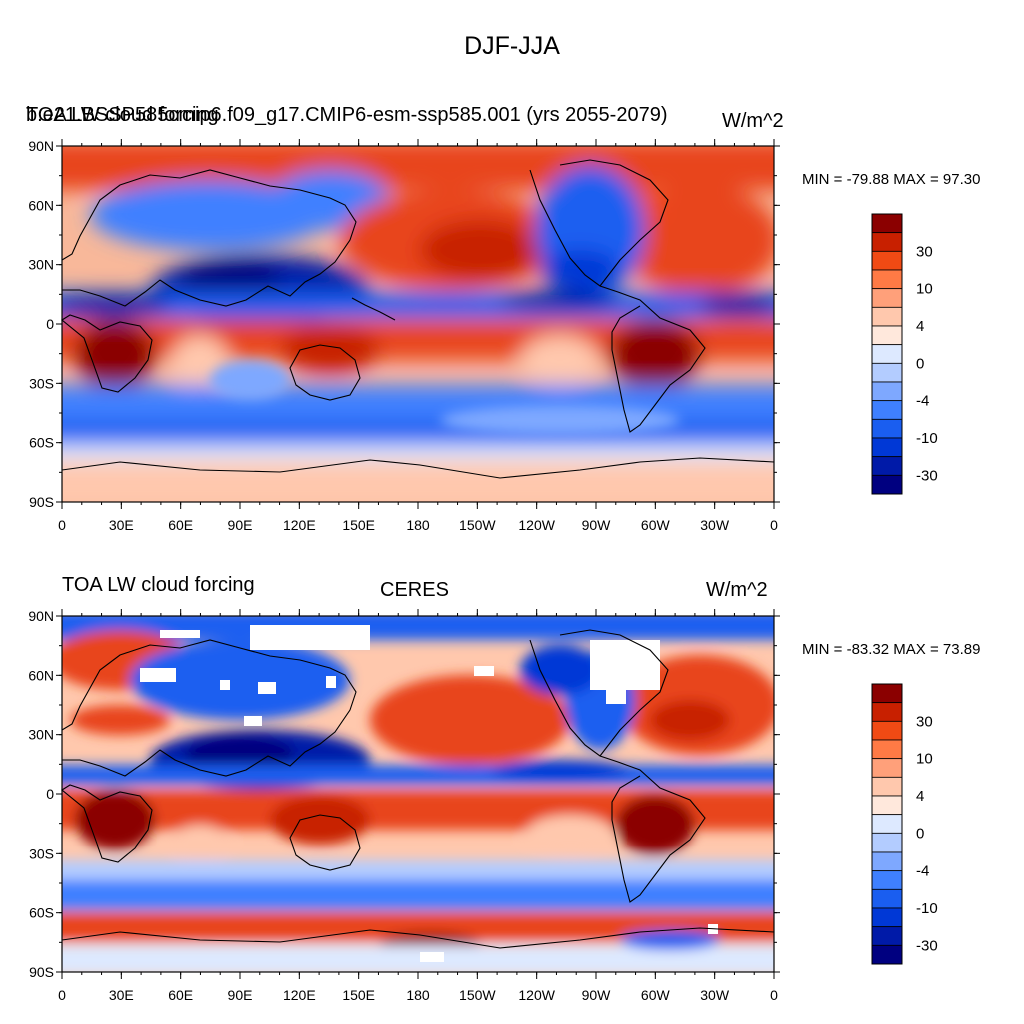 The image size is (1024, 1024). I want to click on figure-title: DJF-JJA, so click(512, 46).